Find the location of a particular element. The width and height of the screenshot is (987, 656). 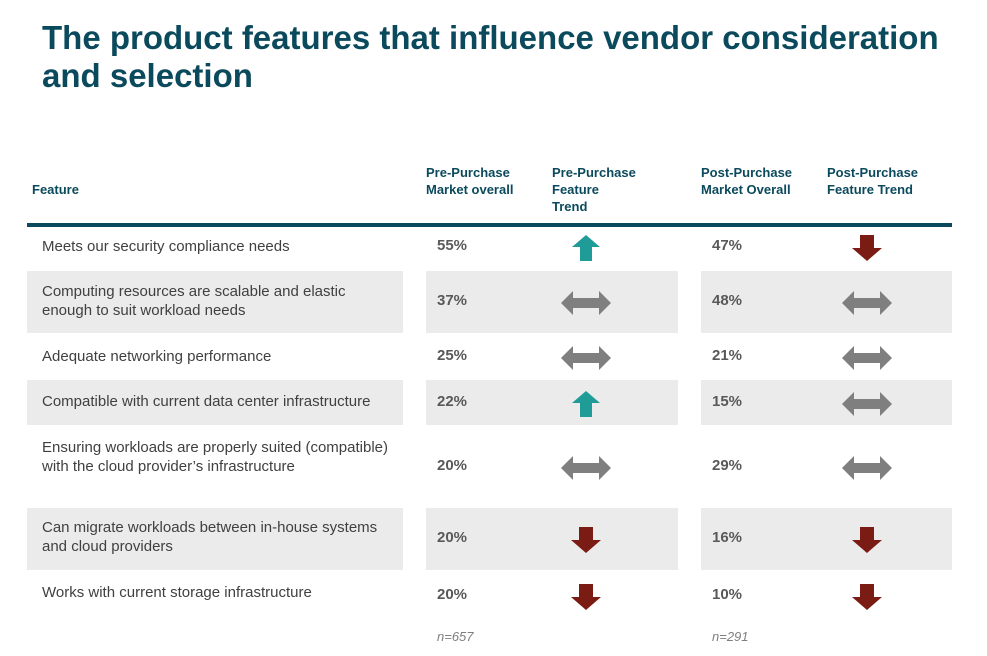

header-post-trend: Post-Purchase Feature Trend is located at coordinates (887, 181).